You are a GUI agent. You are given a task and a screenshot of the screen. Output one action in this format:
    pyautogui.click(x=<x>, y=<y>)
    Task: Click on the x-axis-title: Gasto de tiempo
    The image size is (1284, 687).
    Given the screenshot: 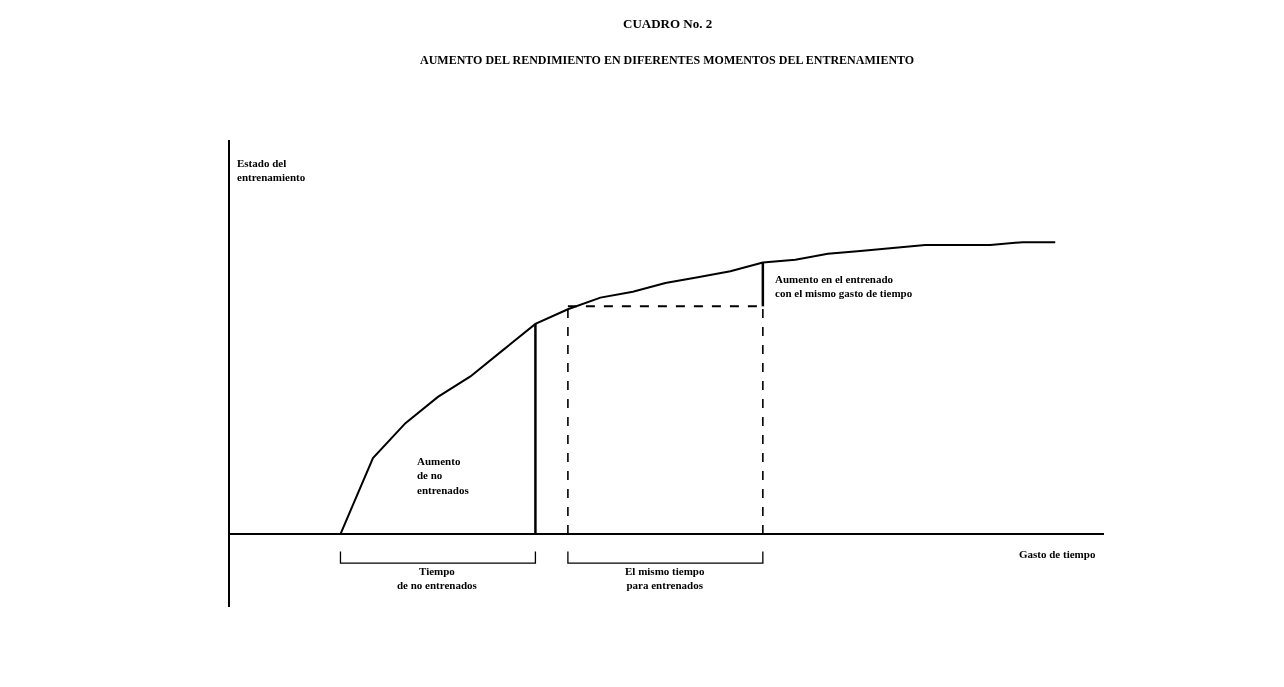 What is the action you would take?
    pyautogui.click(x=1057, y=554)
    